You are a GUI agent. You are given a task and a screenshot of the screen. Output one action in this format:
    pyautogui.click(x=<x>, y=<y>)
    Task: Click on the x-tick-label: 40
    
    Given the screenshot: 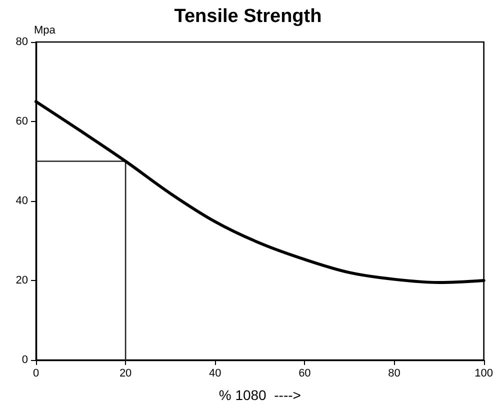 What is the action you would take?
    pyautogui.click(x=215, y=374)
    